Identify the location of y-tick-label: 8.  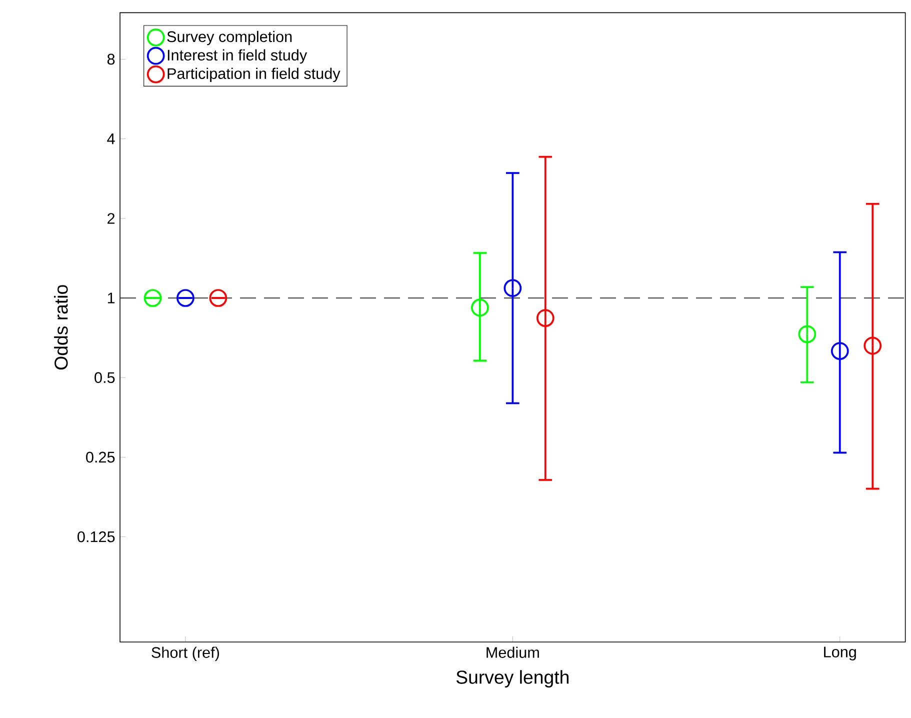
(111, 59).